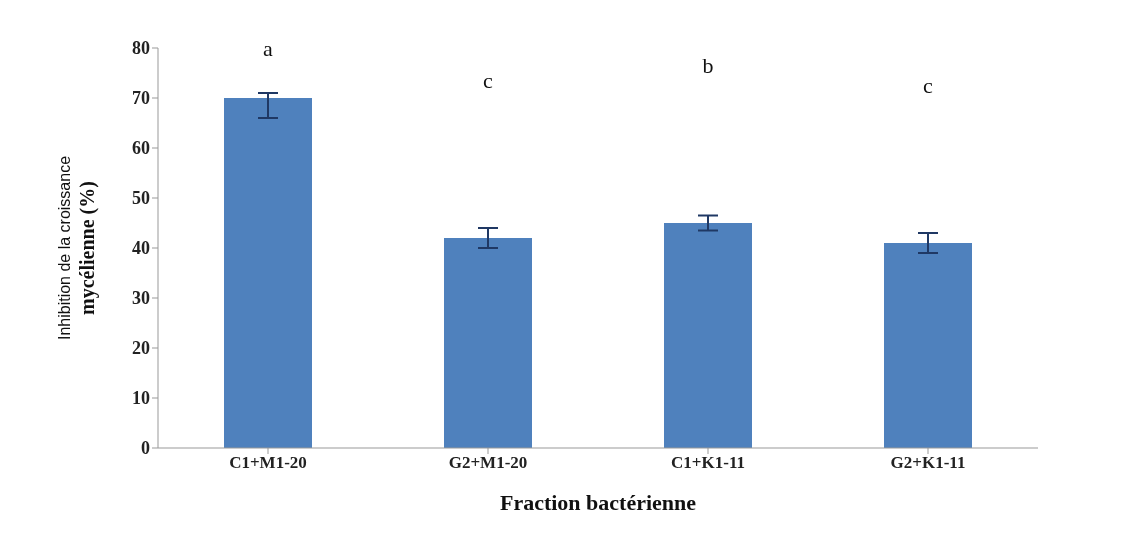 Image resolution: width=1138 pixels, height=551 pixels. I want to click on y-tick-label: 40, so click(141, 248).